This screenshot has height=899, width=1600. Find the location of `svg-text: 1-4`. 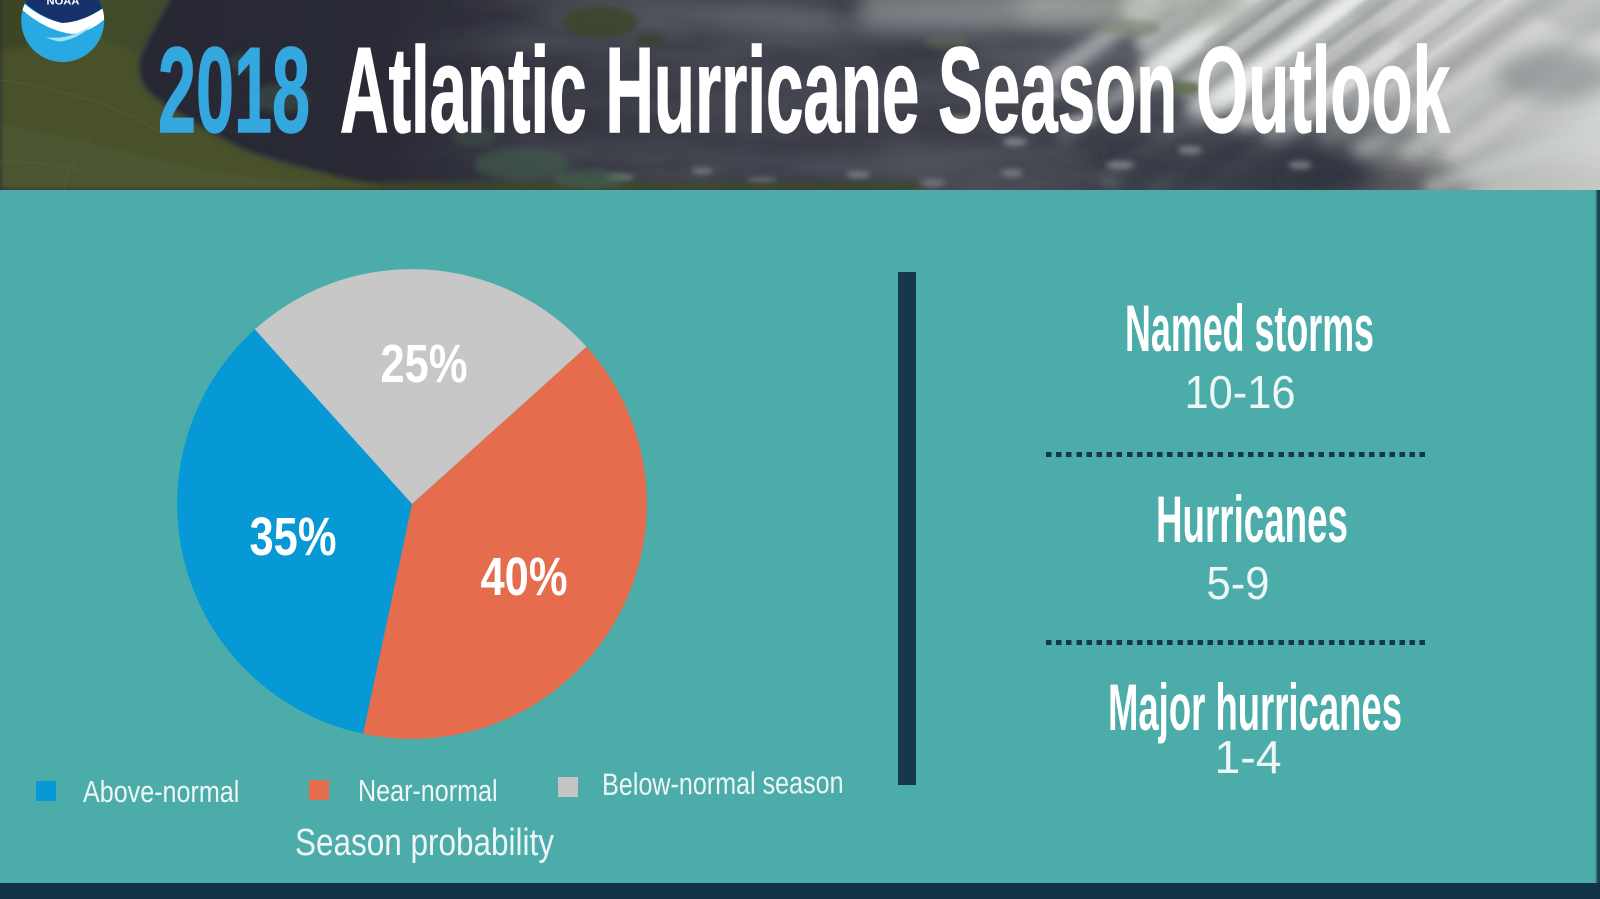

svg-text: 1-4 is located at coordinates (1248, 757).